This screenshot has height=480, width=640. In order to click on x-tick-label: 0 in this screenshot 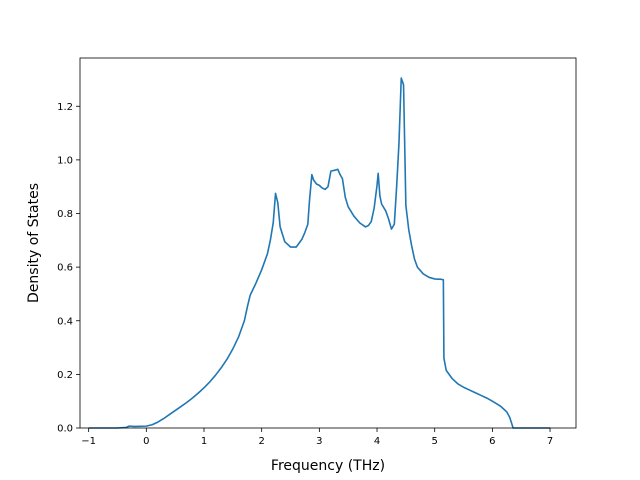, I will do `click(146, 441)`.